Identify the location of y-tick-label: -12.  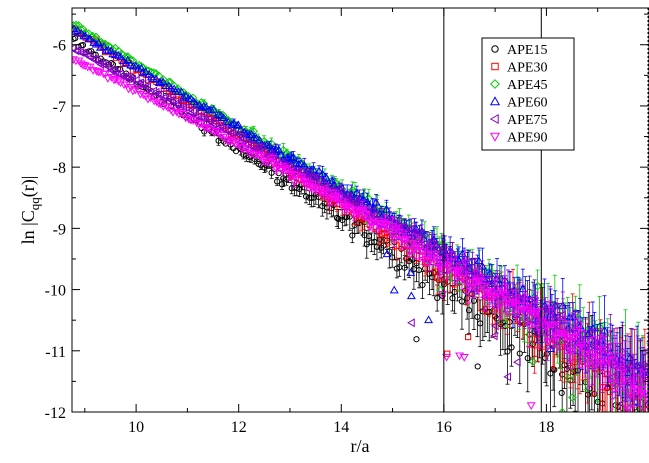
(55, 413).